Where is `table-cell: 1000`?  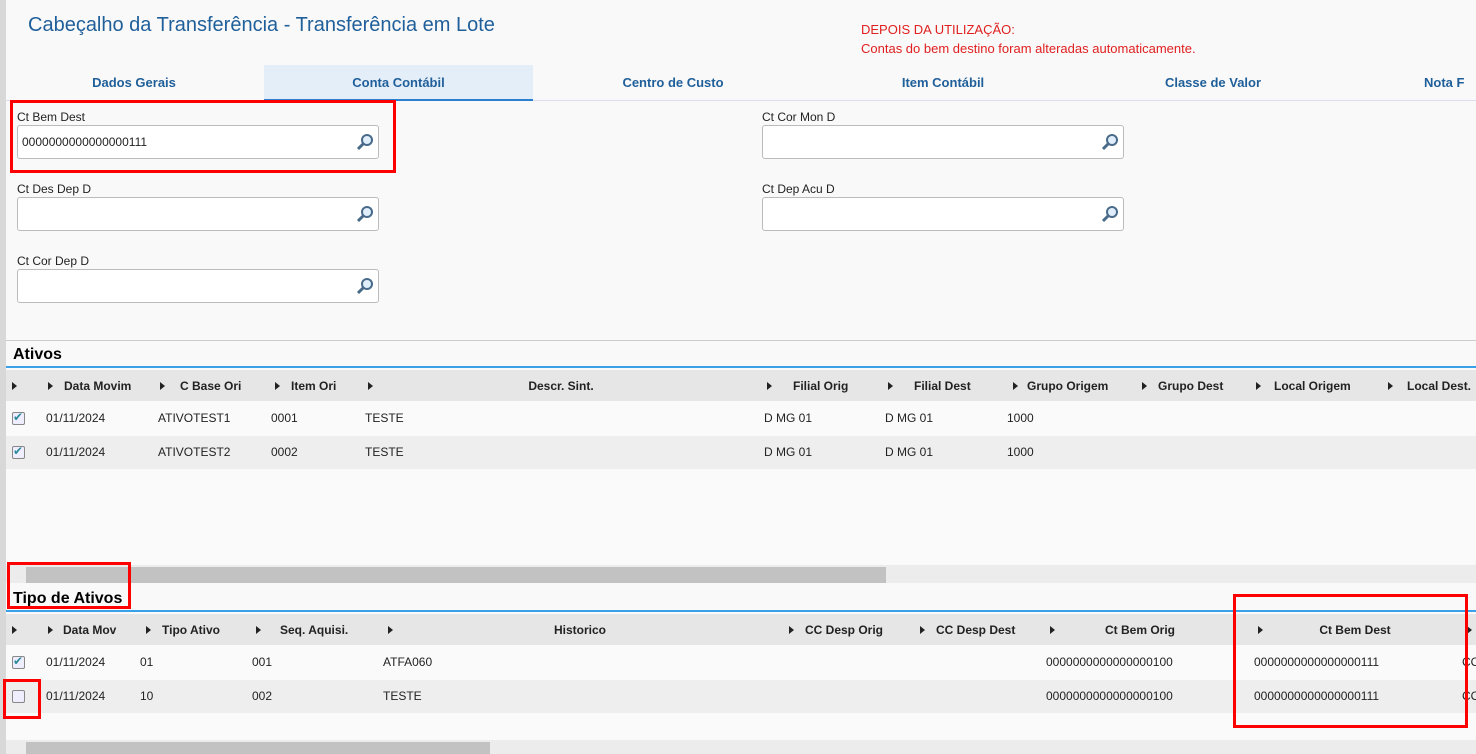 table-cell: 1000 is located at coordinates (1020, 452).